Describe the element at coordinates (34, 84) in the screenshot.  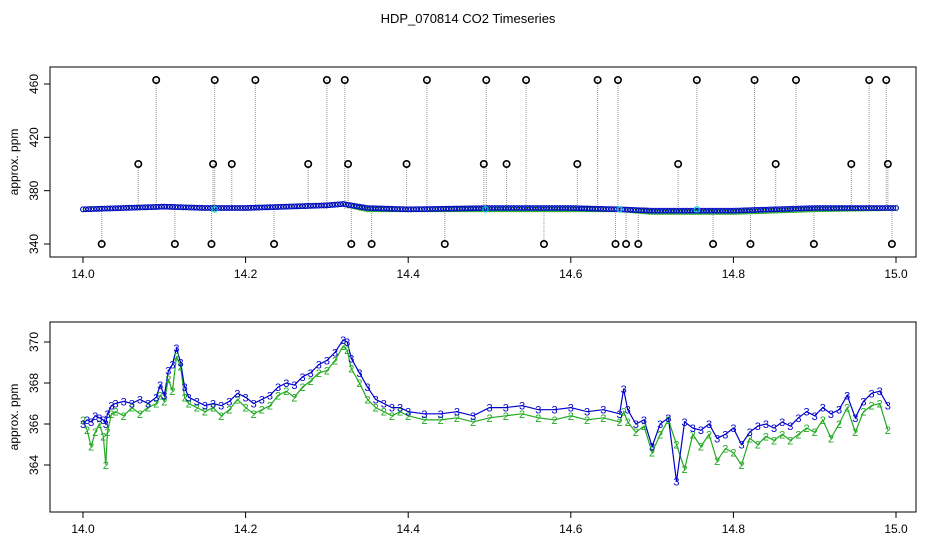
I see `panel1-y-tick-label: 460` at that location.